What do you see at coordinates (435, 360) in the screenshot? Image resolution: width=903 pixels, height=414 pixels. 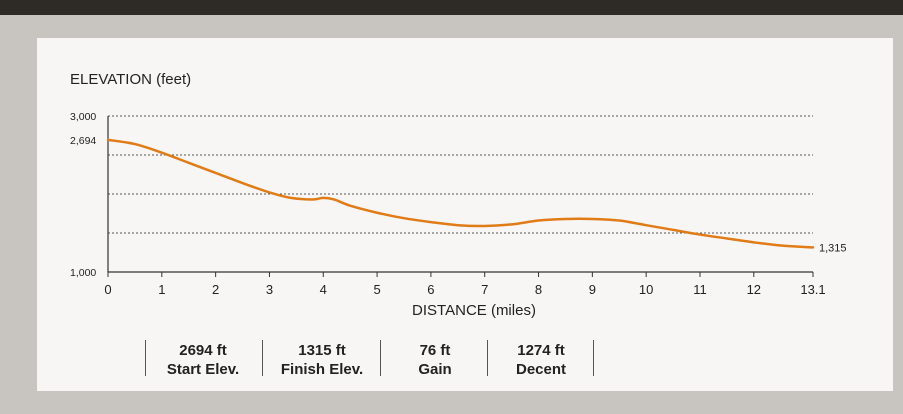 I see `stat-gain: 76 ft Gain` at bounding box center [435, 360].